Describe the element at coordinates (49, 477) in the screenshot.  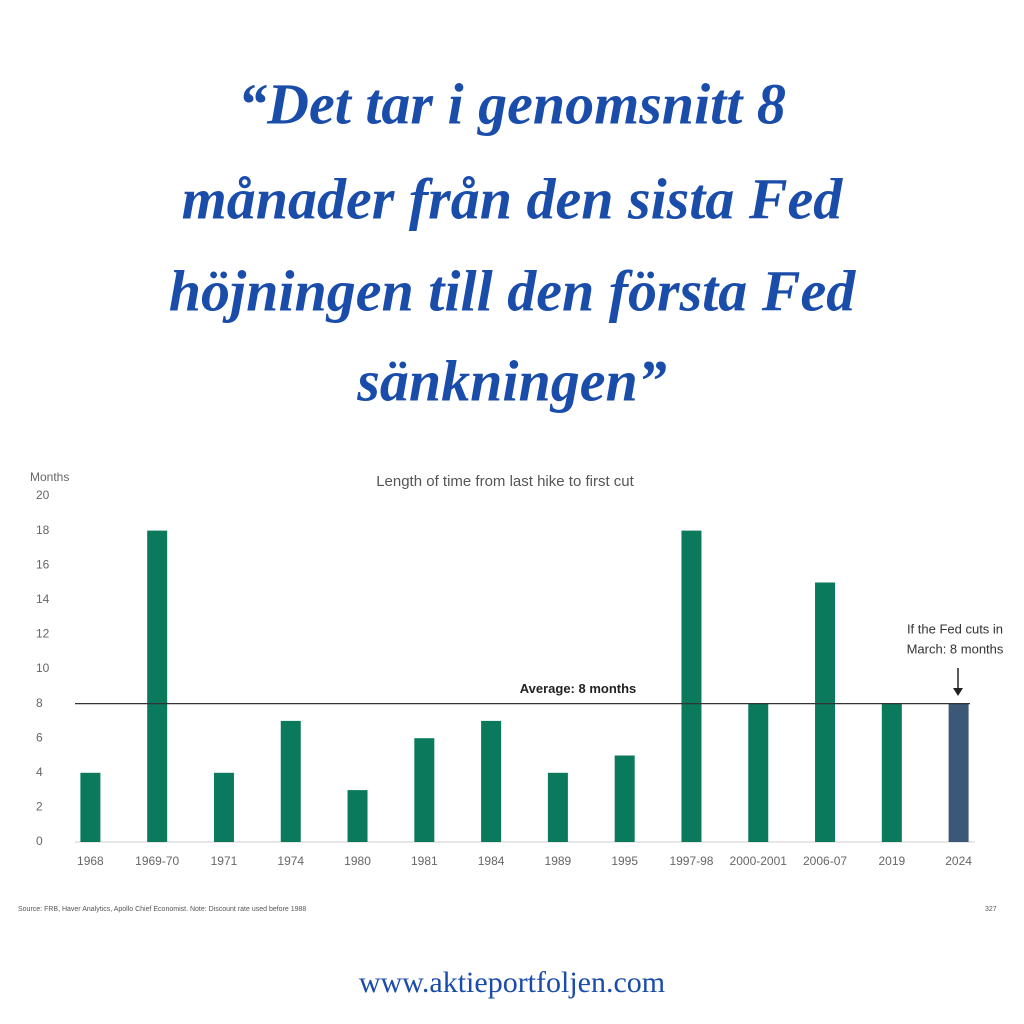
I see `y-axis-label: Months` at that location.